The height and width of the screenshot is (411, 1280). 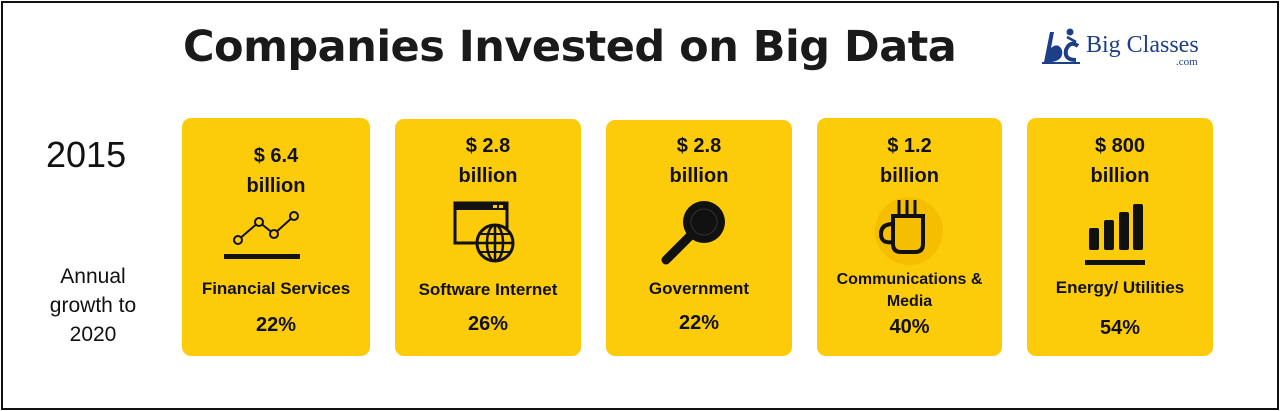 What do you see at coordinates (488, 324) in the screenshot?
I see `card-growth: 26%` at bounding box center [488, 324].